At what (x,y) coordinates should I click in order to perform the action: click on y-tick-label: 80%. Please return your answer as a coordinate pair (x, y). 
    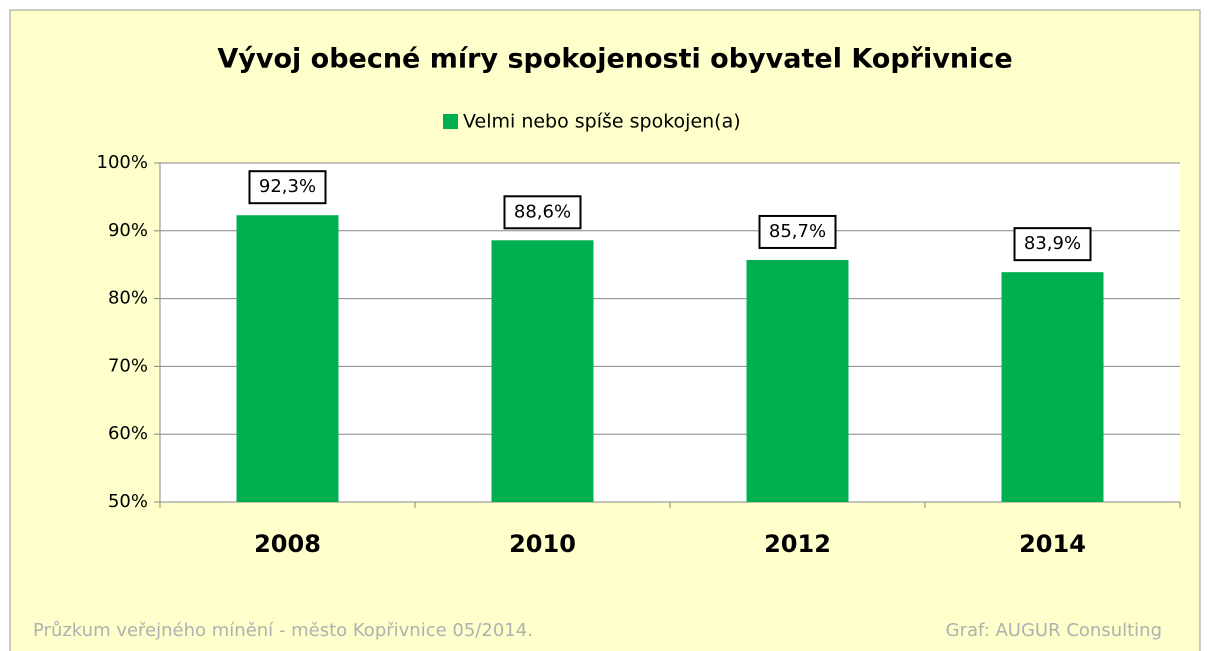
    Looking at the image, I should click on (128, 298).